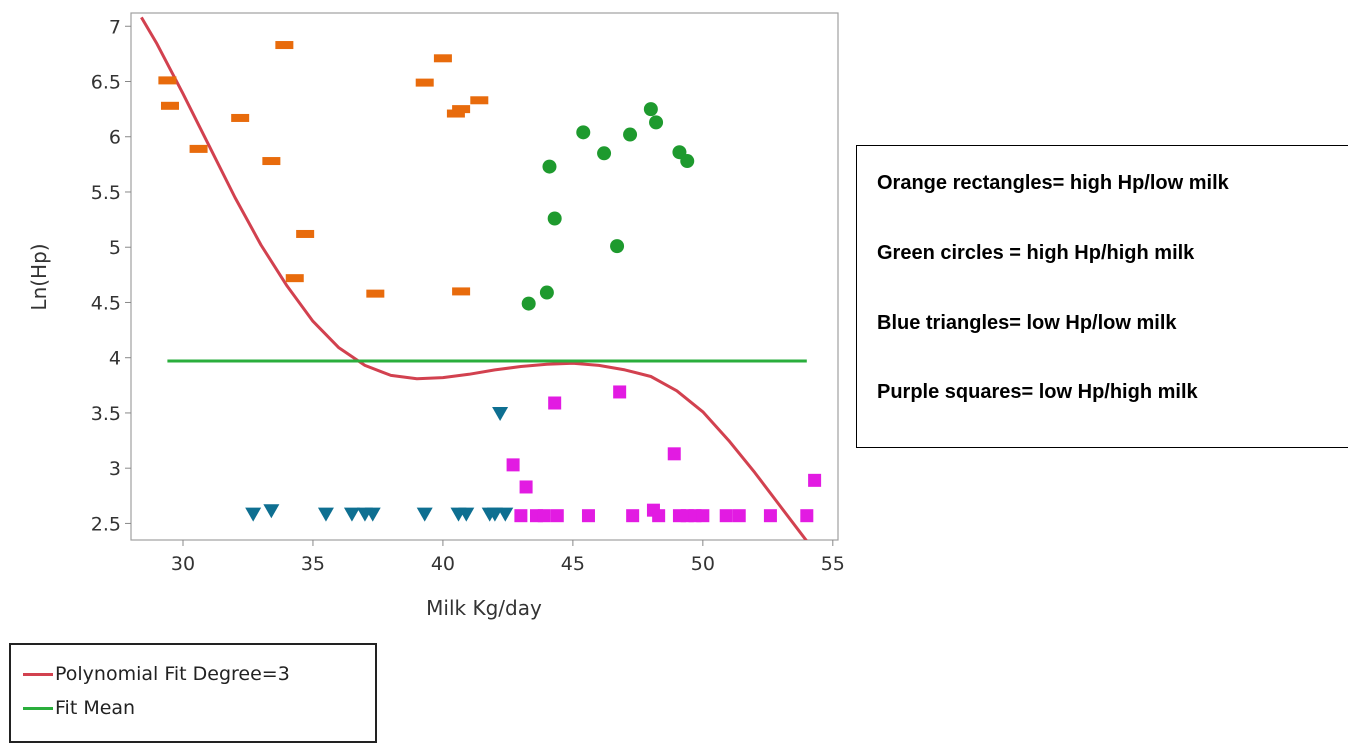 This screenshot has width=1348, height=743. I want to click on y-tick-label: 2.5, so click(106, 524).